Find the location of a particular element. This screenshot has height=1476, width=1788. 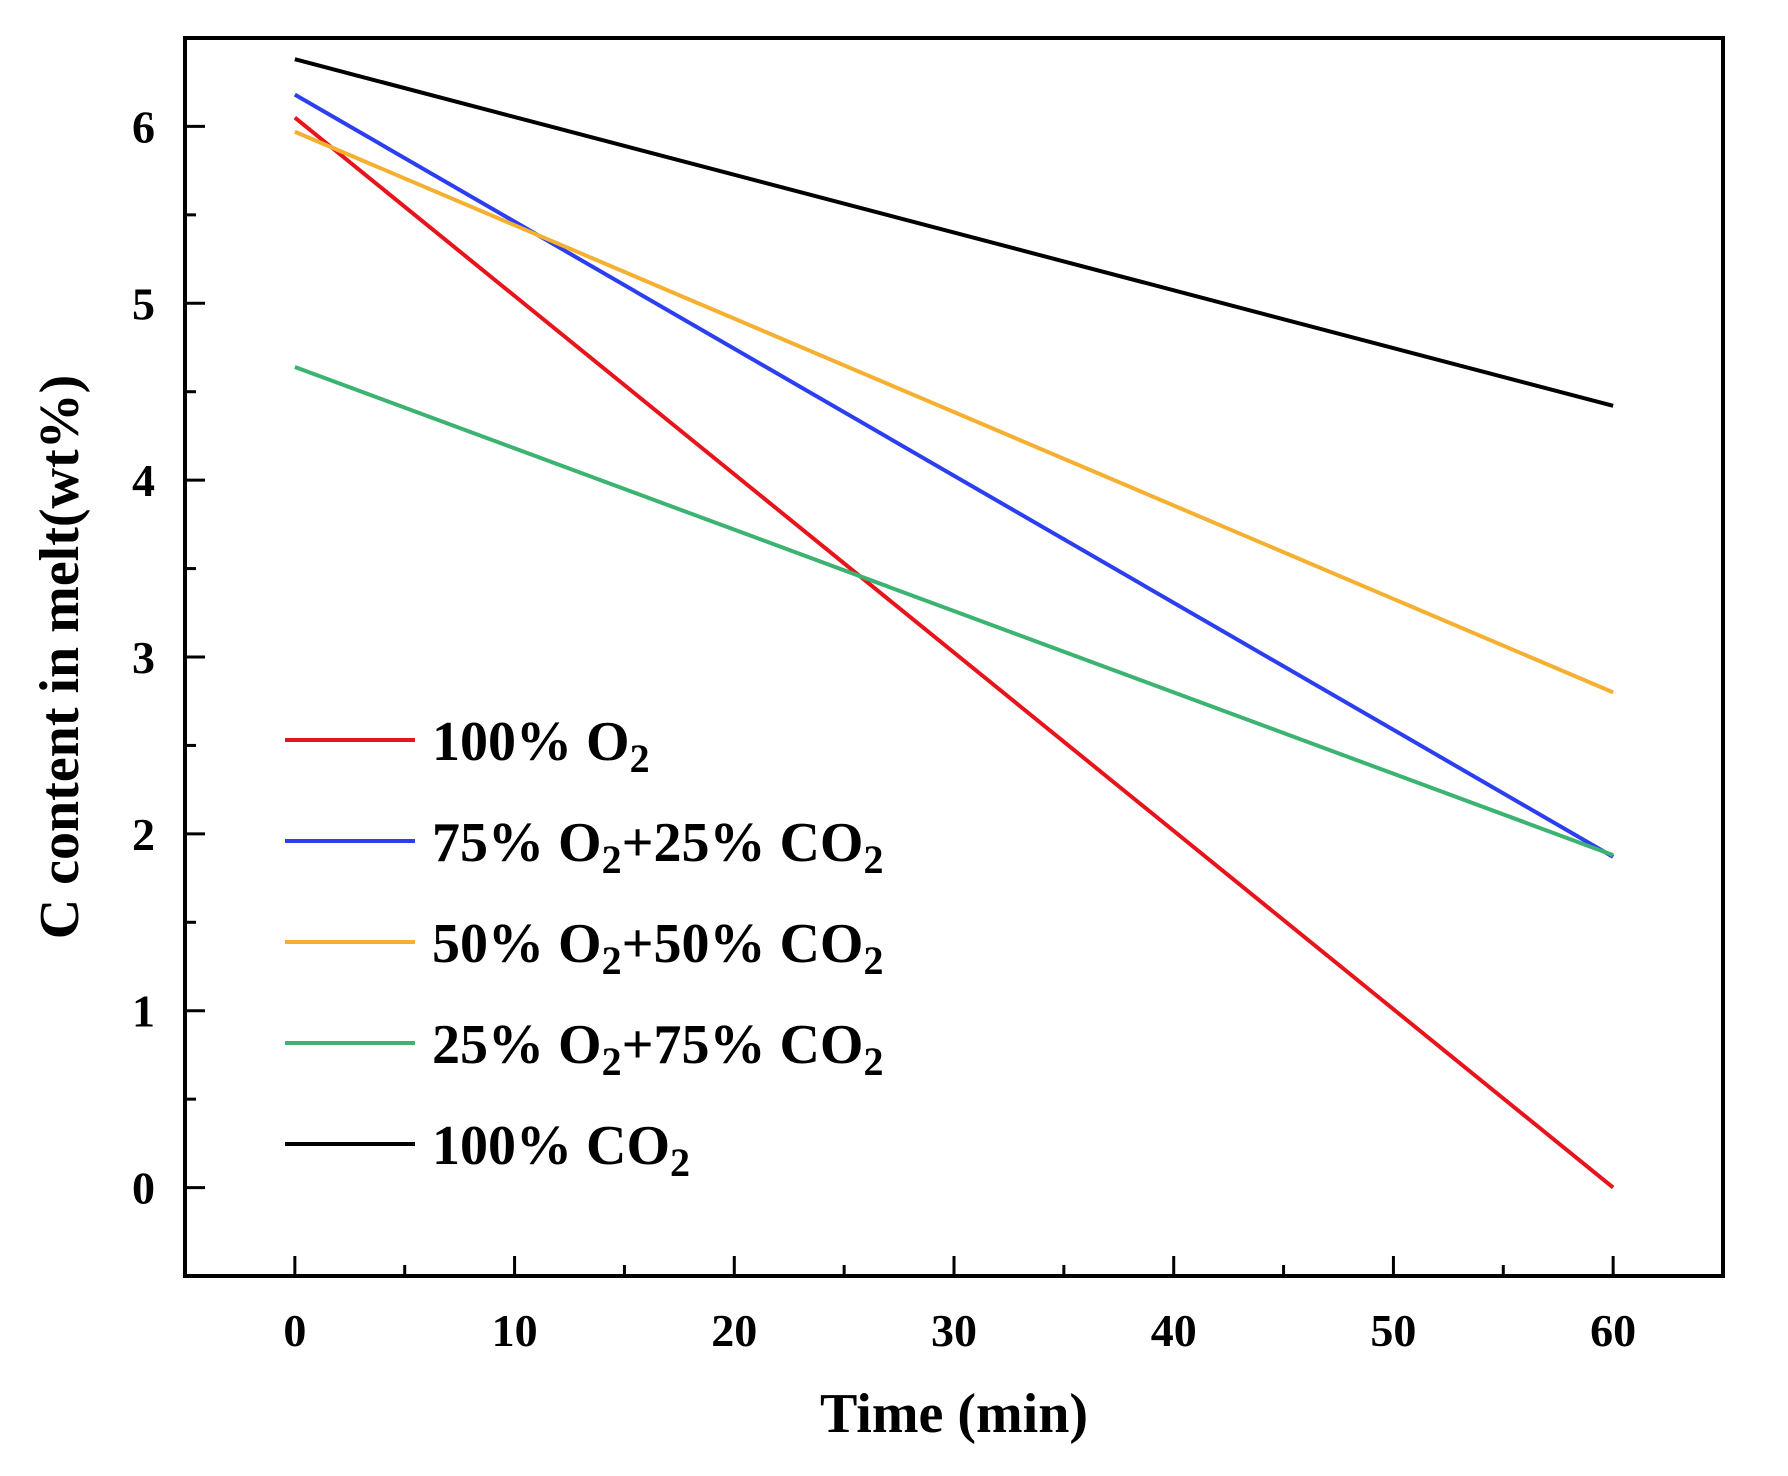

x-axis-tick-labels: 0 10 20 30 40 50 60 is located at coordinates (959, 1330).